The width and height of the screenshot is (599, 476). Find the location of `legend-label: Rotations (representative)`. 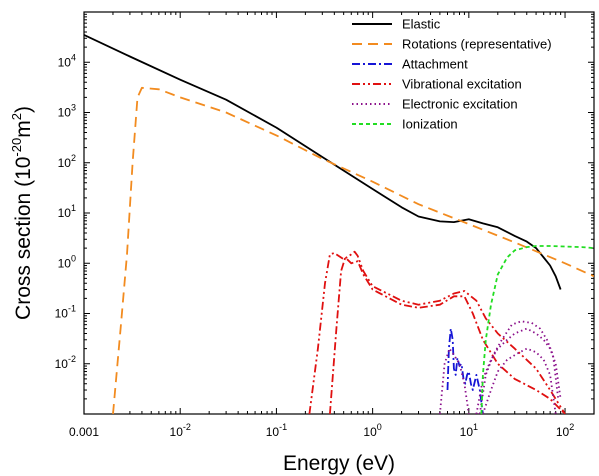

legend-label: Rotations (representative) is located at coordinates (477, 44).